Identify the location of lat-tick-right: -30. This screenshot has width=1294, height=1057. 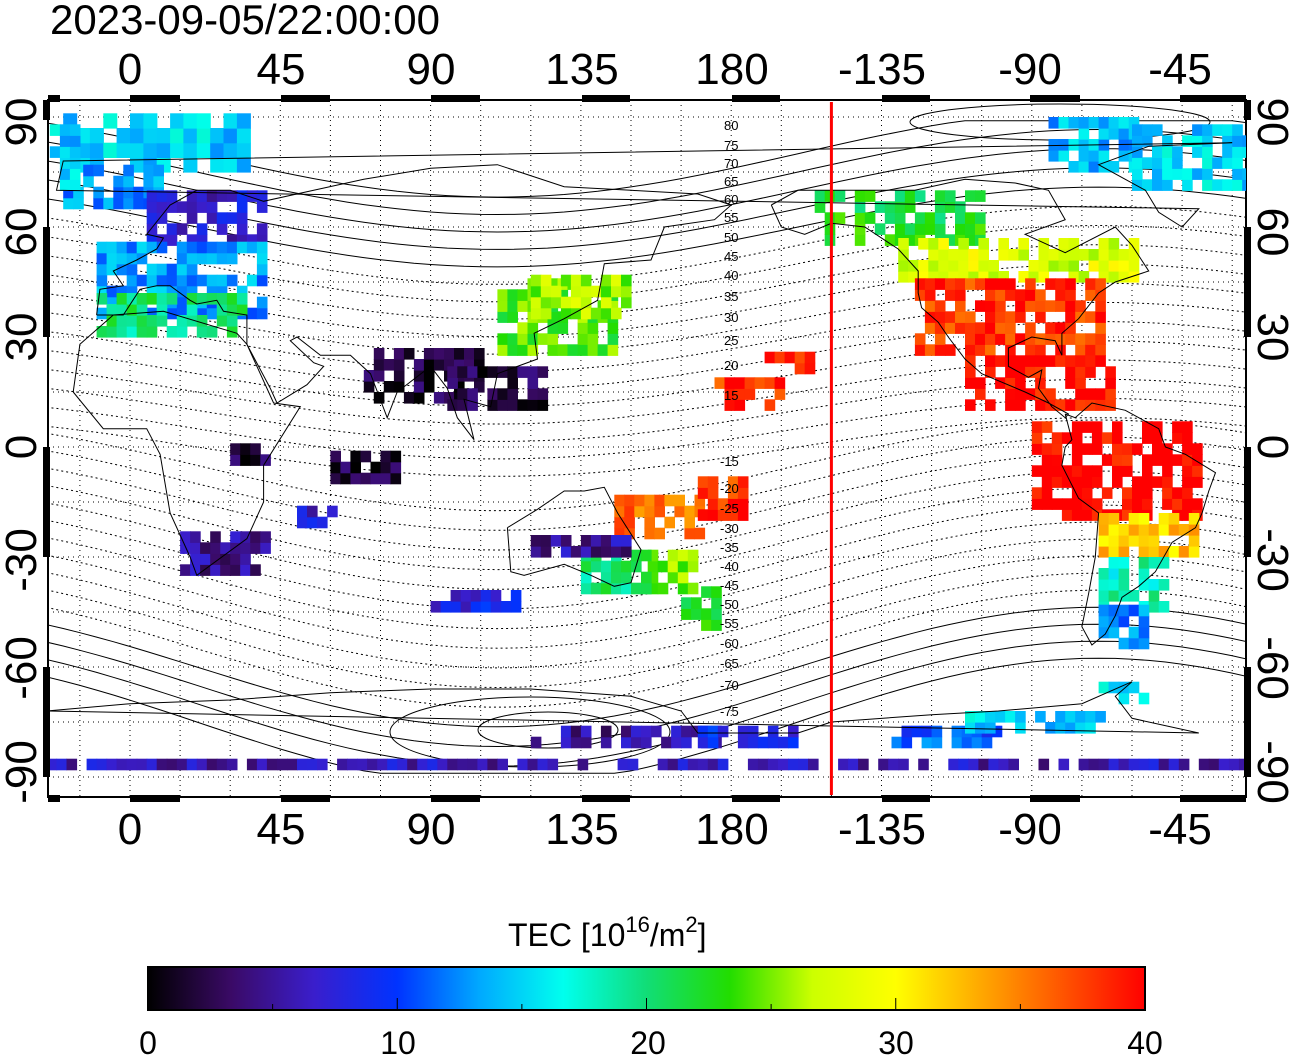
(1271, 560).